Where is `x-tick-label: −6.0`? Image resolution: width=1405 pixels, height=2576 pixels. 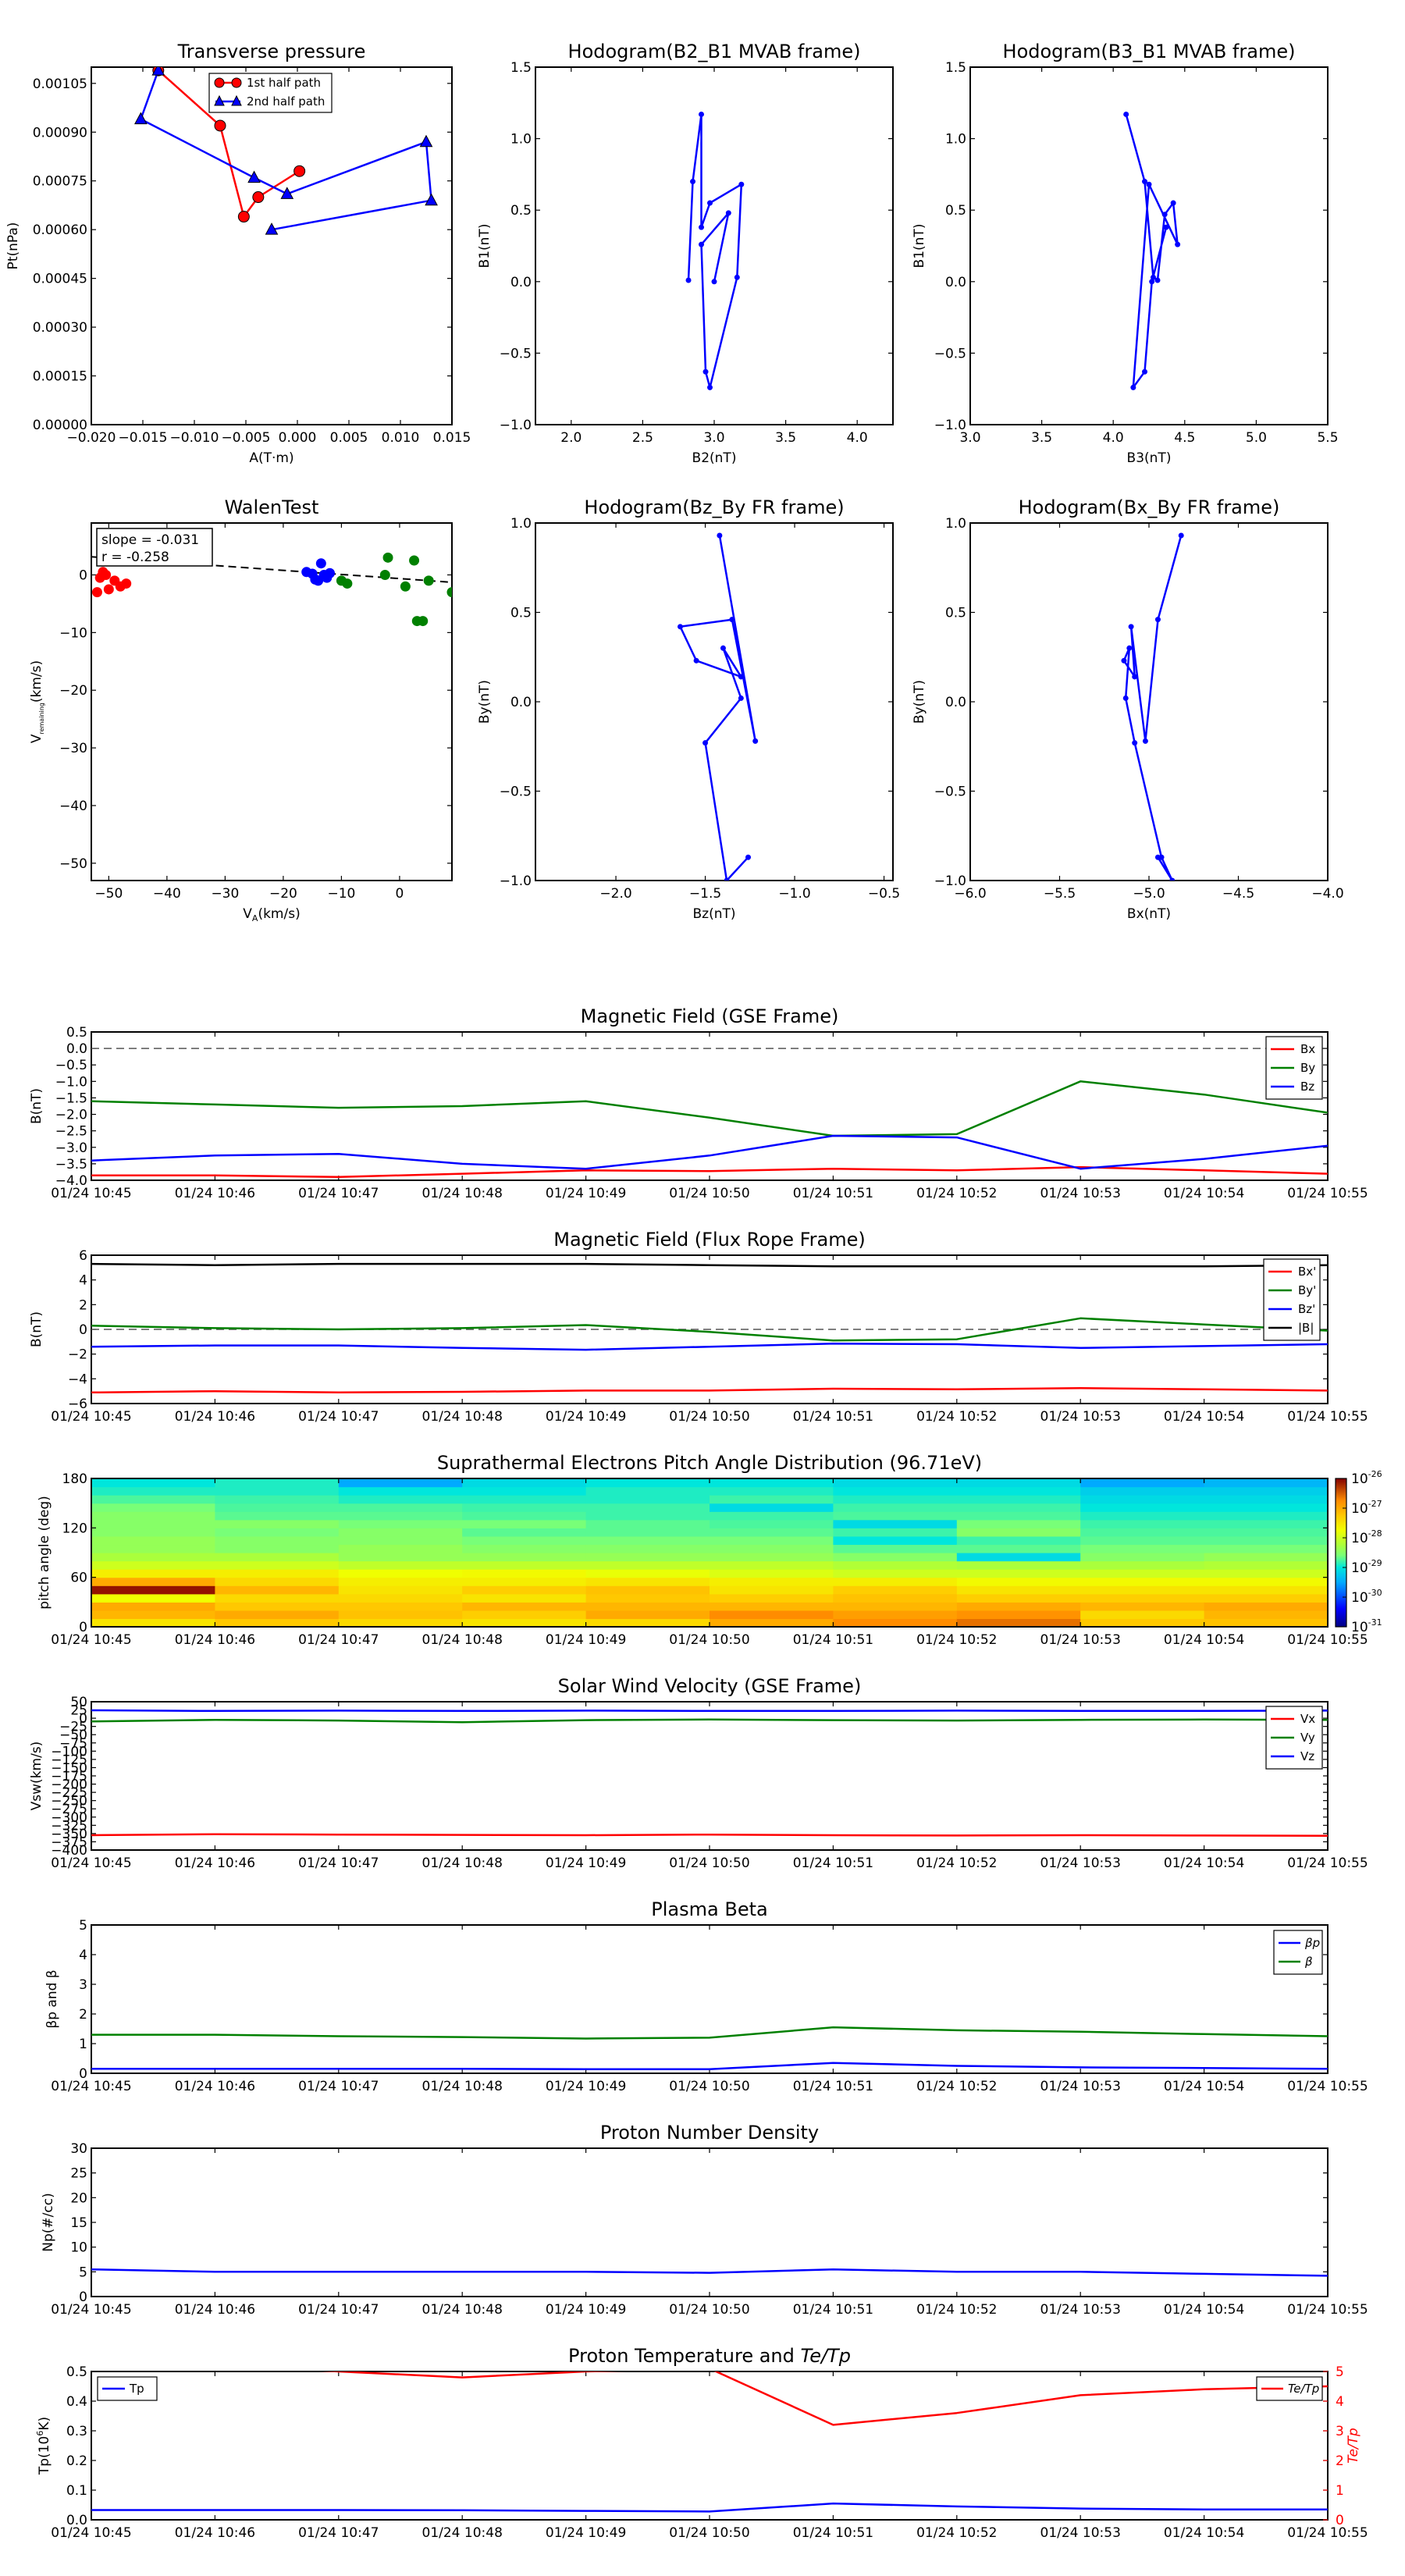
x-tick-label: −6.0 is located at coordinates (970, 894).